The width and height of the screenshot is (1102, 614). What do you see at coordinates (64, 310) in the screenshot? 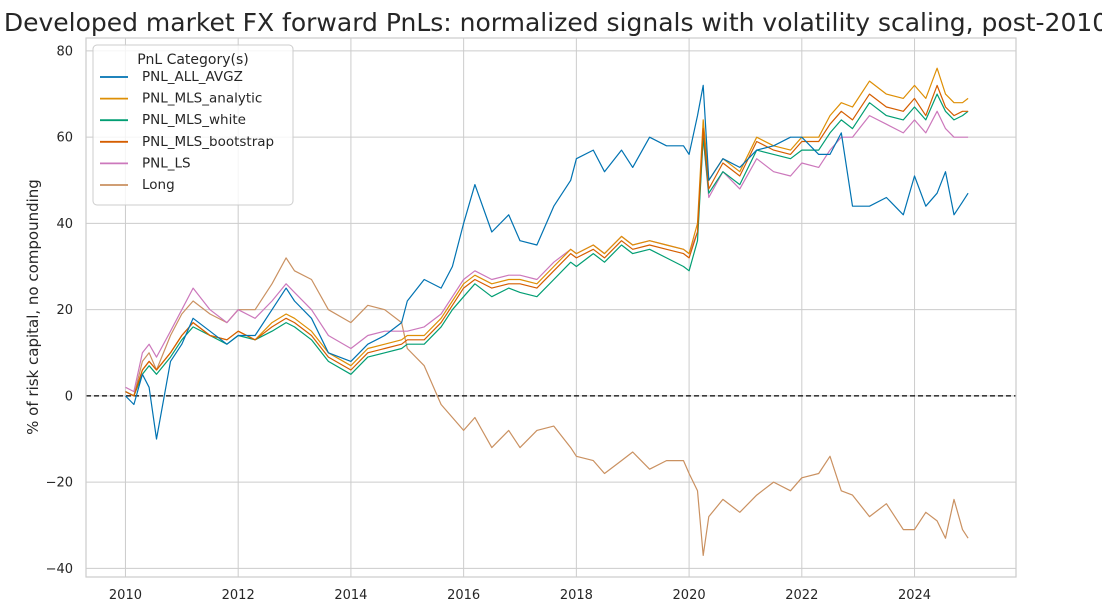
I see `y-tick-label: 20` at bounding box center [64, 310].